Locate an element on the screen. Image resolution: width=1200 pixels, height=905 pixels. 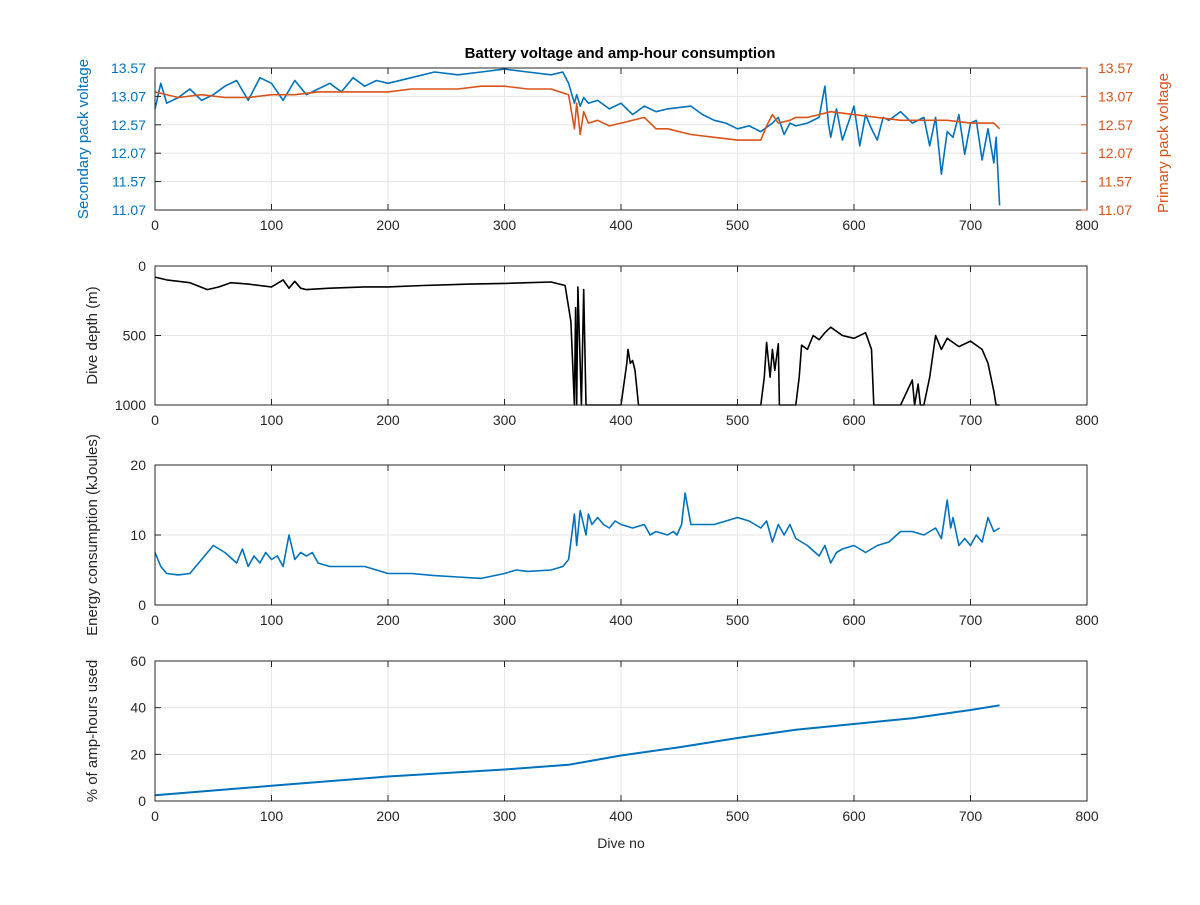
y-tick-label: 1000 is located at coordinates (130, 405).